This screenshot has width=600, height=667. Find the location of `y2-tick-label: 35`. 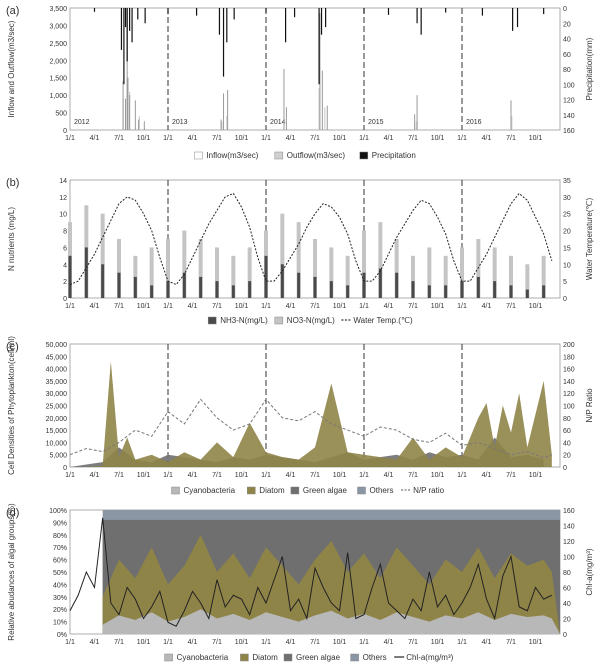

y2-tick-label: 35 is located at coordinates (567, 181).